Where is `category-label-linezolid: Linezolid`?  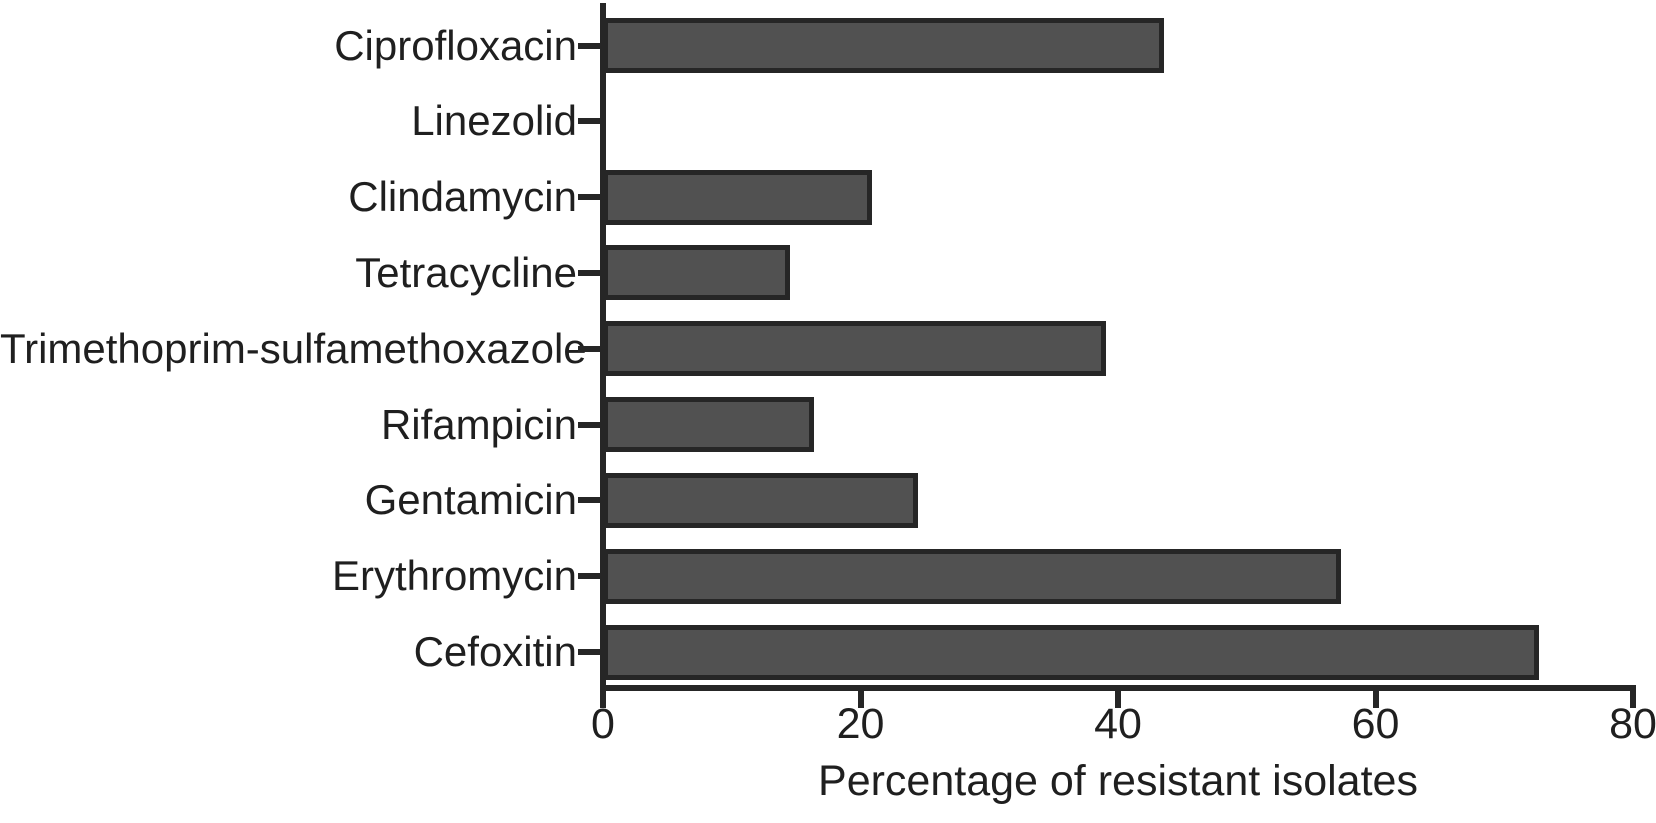 category-label-linezolid: Linezolid is located at coordinates (494, 121).